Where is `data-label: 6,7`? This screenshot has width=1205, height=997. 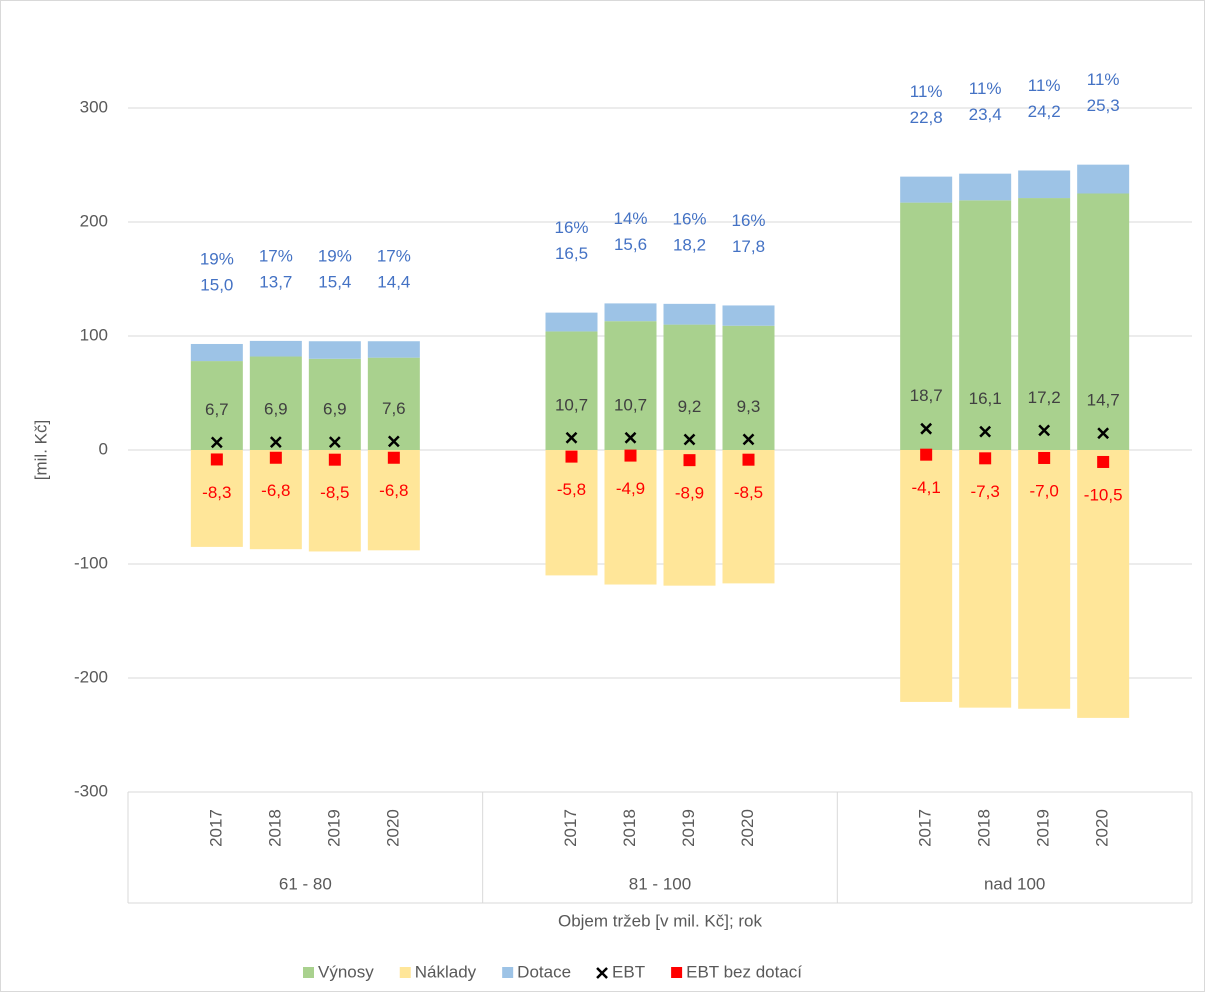
data-label: 6,7 is located at coordinates (217, 409).